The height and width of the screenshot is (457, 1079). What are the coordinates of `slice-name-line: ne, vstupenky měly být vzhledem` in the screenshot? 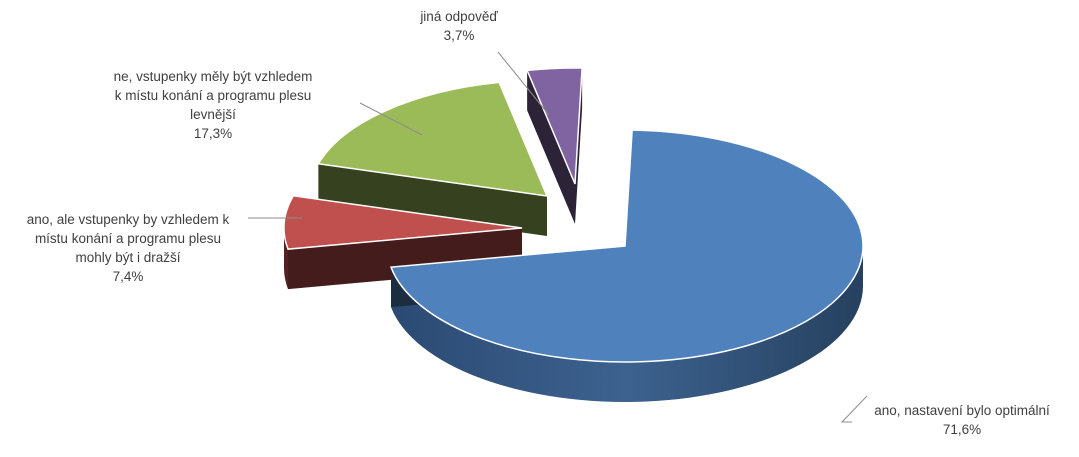 It's located at (213, 76).